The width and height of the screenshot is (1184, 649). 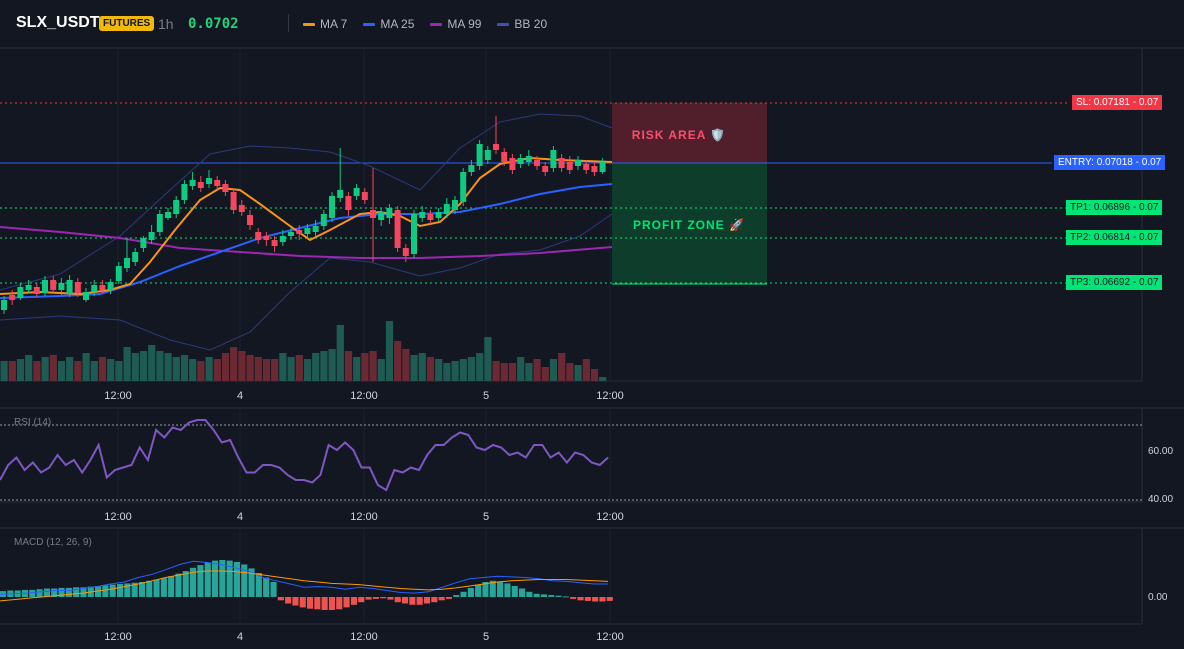 I want to click on legend-ma25: MA 25, so click(x=388, y=24).